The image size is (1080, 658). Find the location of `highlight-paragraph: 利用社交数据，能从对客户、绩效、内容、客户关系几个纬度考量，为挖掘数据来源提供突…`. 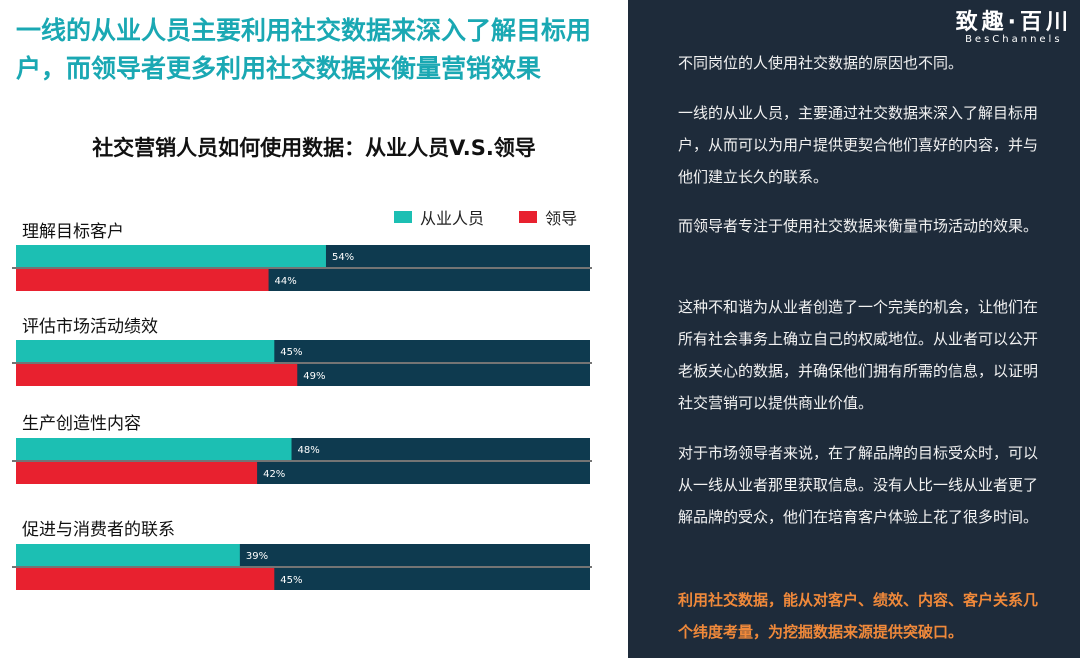

highlight-paragraph: 利用社交数据，能从对客户、绩效、内容、客户关系几个纬度考量，为挖掘数据来源提供突… is located at coordinates (858, 616).